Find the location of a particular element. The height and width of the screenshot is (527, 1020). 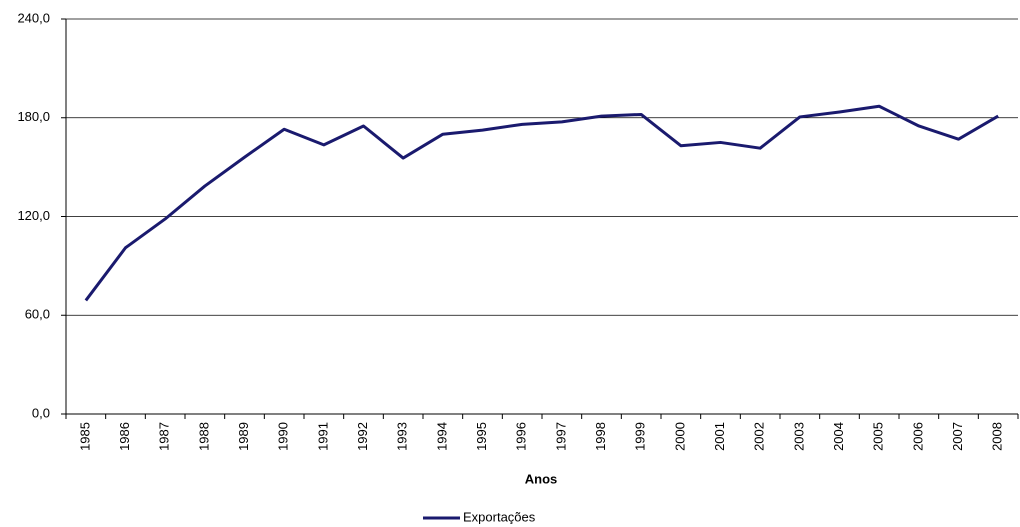

x-tick-label: 2005 is located at coordinates (878, 436).